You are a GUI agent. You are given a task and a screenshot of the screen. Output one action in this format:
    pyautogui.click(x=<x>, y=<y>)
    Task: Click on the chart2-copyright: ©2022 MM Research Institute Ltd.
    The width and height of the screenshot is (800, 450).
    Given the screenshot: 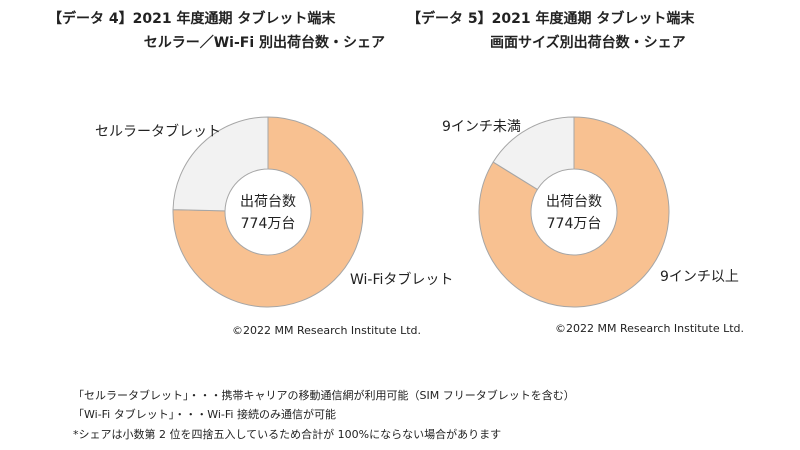 What is the action you would take?
    pyautogui.click(x=650, y=328)
    